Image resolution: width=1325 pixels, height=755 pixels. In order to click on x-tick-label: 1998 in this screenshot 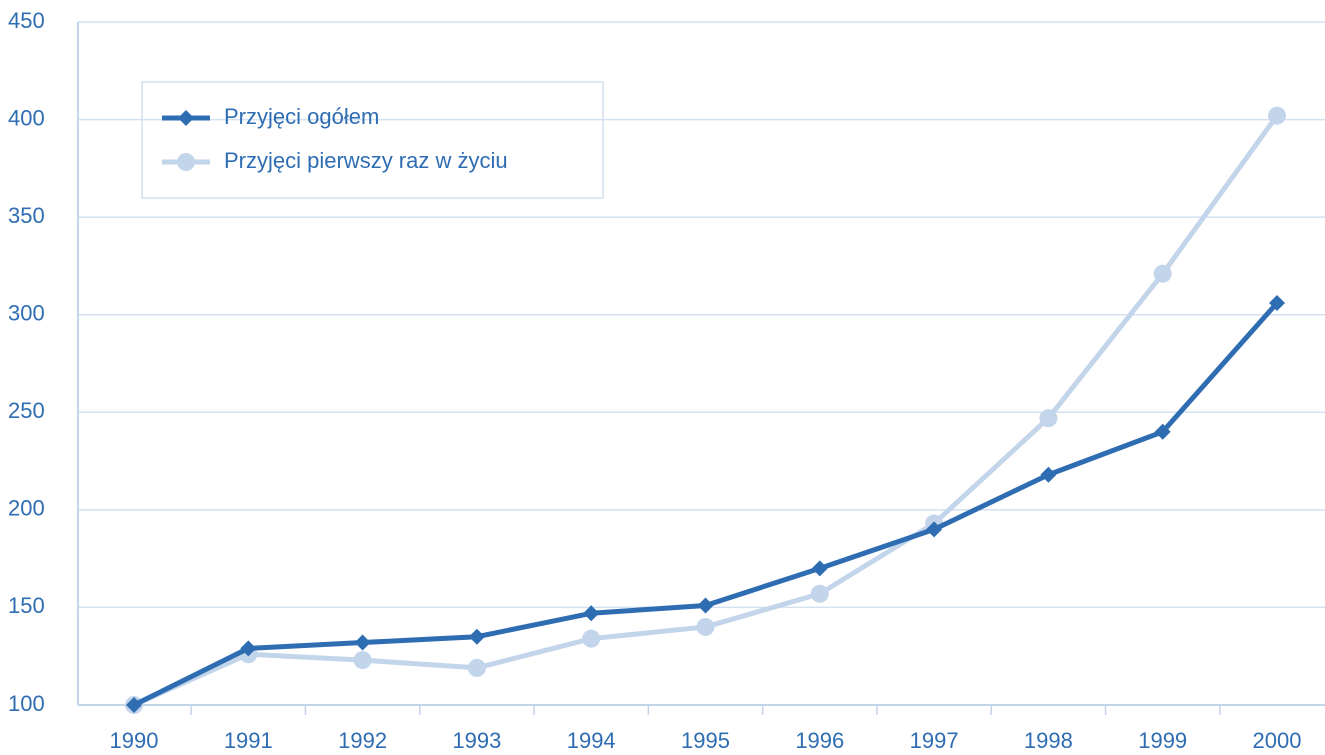, I will do `click(1048, 740)`.